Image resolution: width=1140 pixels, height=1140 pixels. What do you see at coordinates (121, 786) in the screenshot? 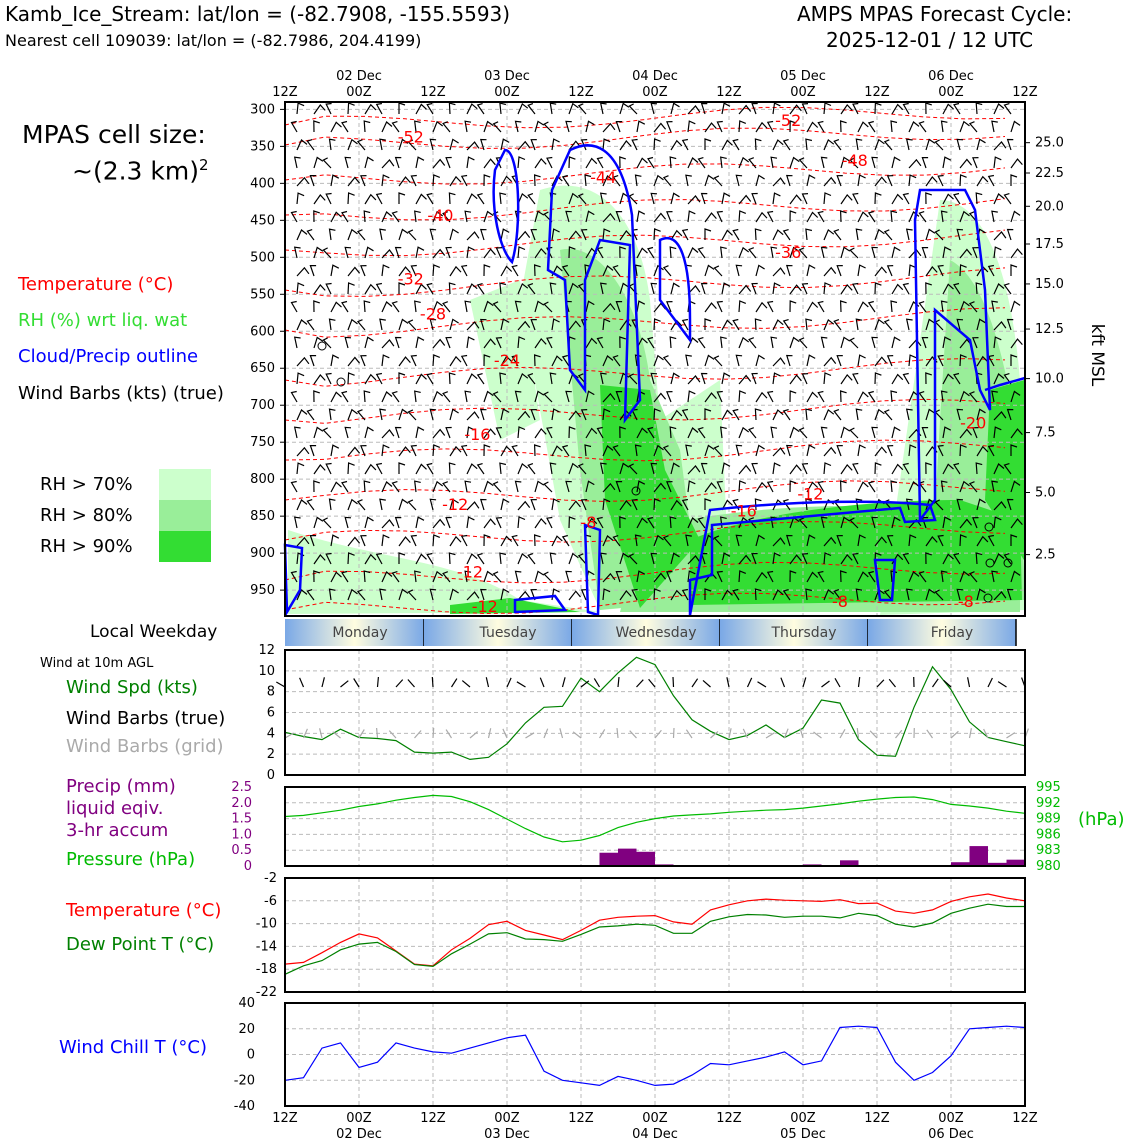
I see `precip-legend-1: Precip (mm)` at bounding box center [121, 786].